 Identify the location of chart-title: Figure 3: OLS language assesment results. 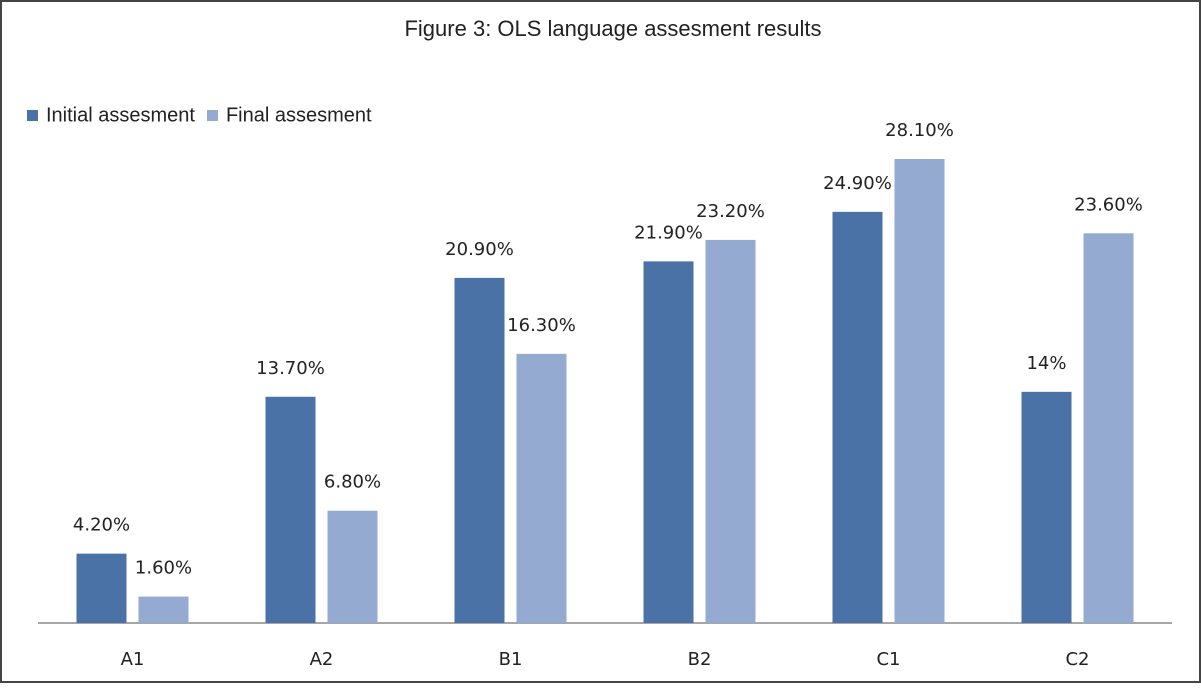
(612, 28).